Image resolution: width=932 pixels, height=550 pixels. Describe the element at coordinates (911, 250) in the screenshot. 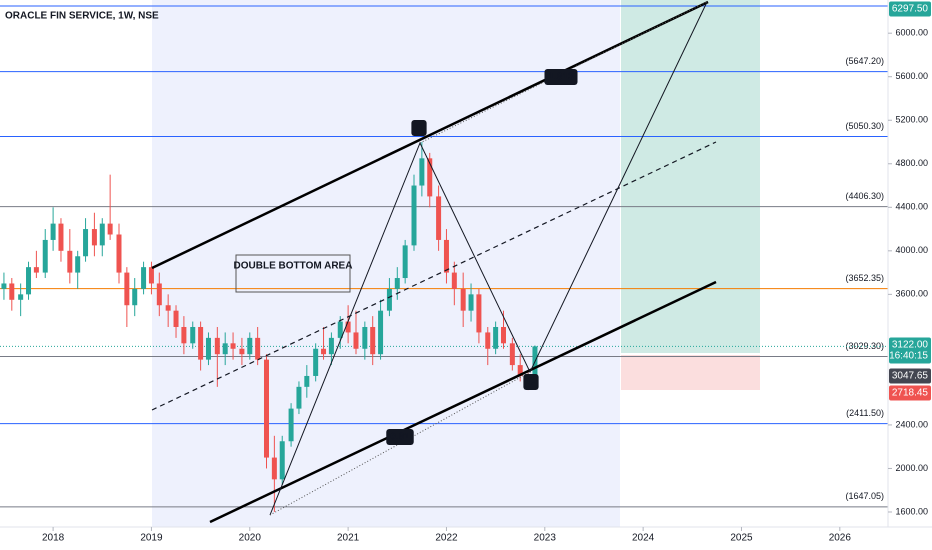

I see `y-tick-label: 4000.00` at that location.